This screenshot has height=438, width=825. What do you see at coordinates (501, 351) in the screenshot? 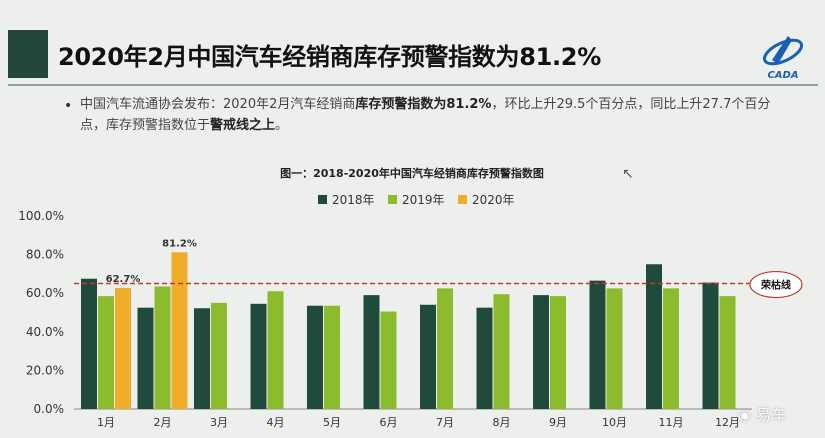
I see `bar-2019年-8月` at bounding box center [501, 351].